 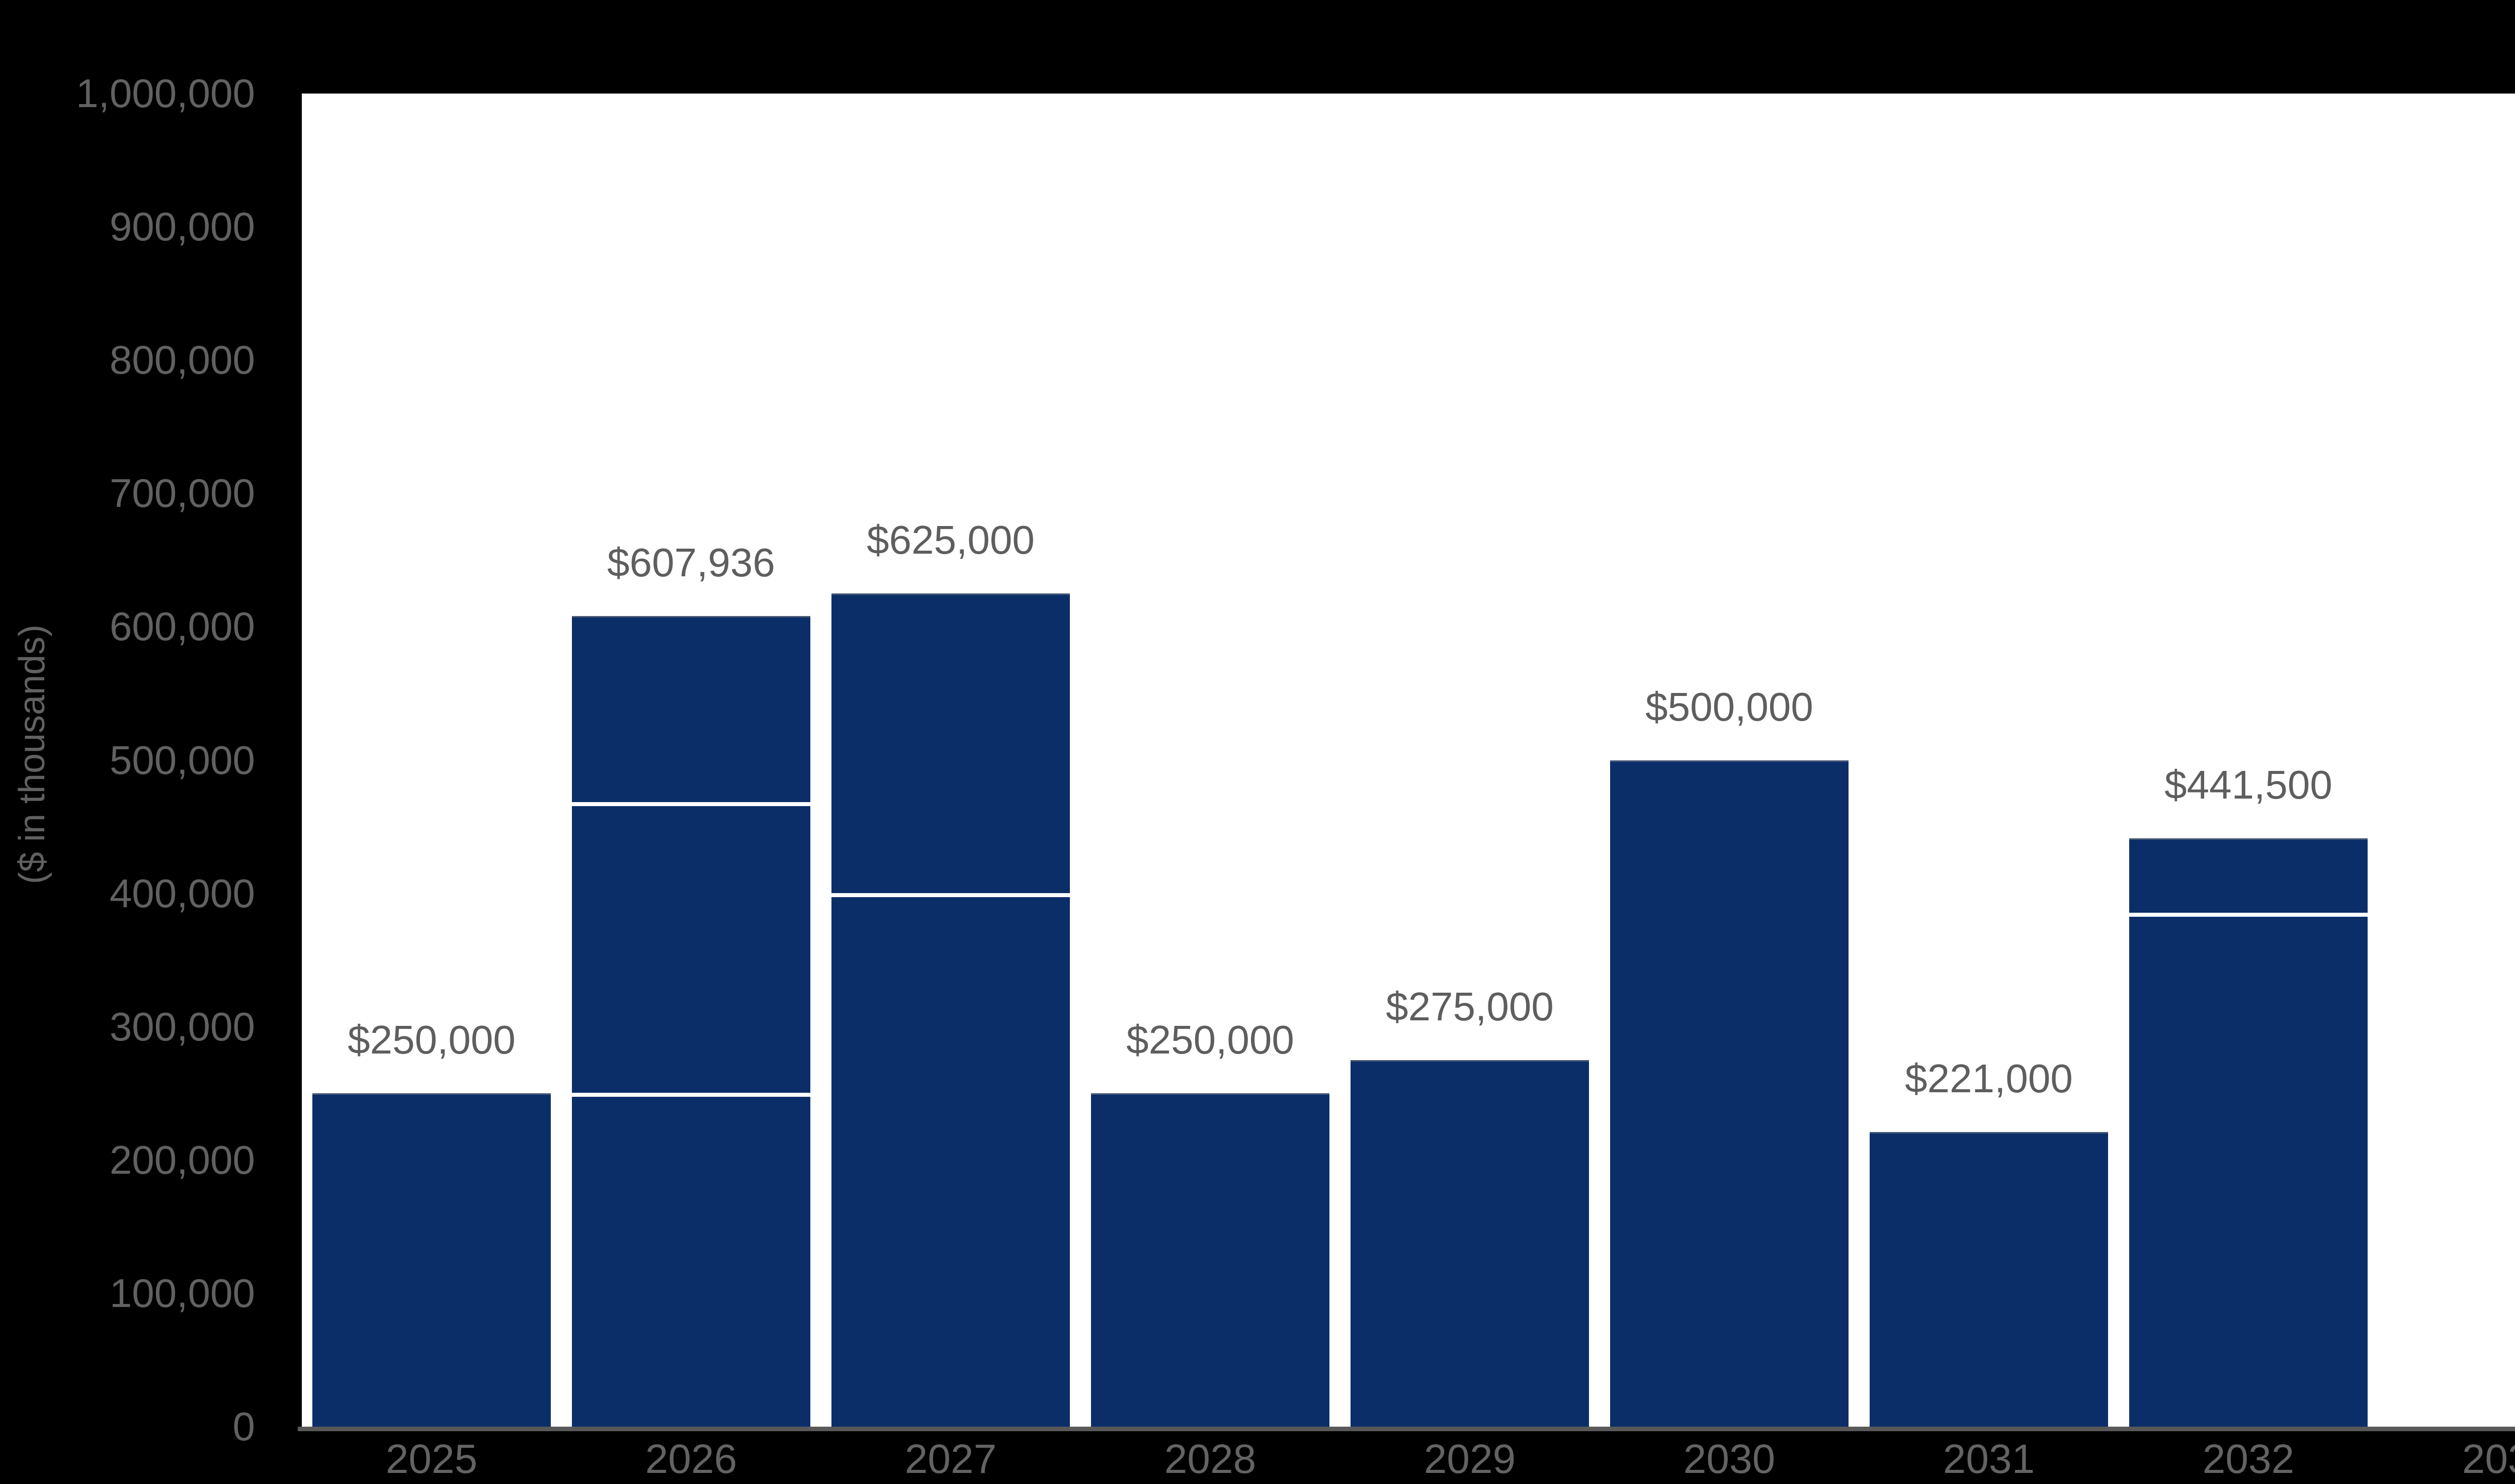 What do you see at coordinates (2248, 784) in the screenshot?
I see `bar-value-label-2032: $441,500` at bounding box center [2248, 784].